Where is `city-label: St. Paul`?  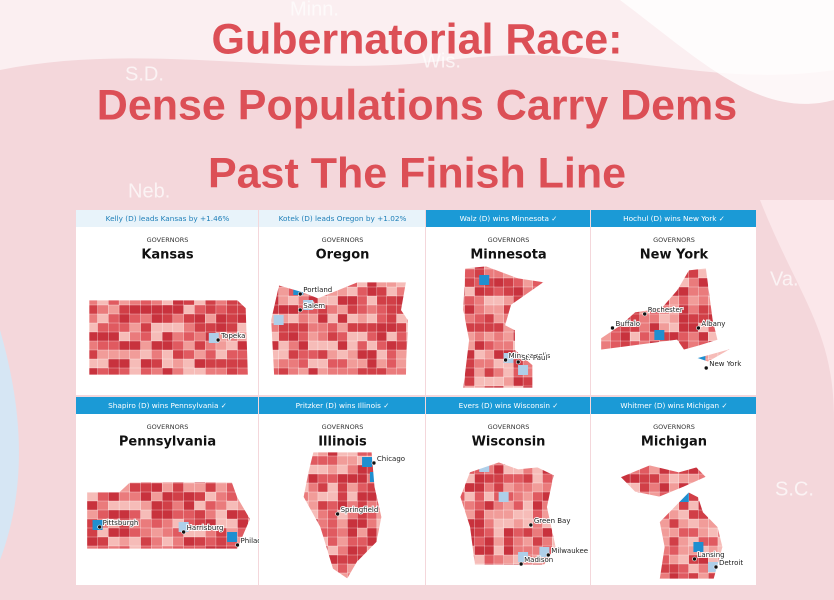
city-label: St. Paul is located at coordinates (534, 358).